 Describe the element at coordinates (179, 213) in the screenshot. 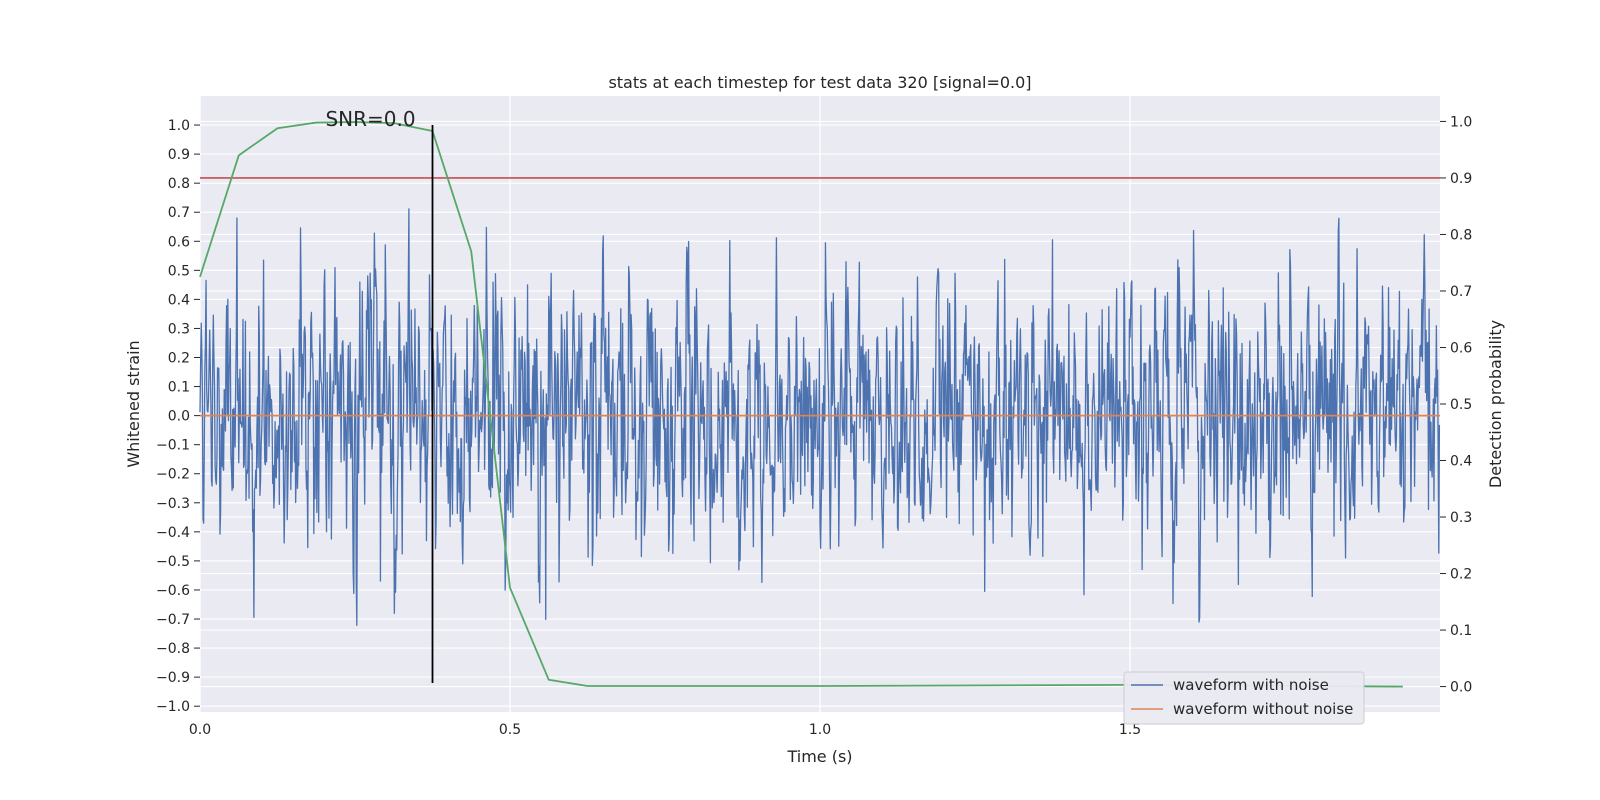

I see `y-left-tick-label: 0.7` at that location.